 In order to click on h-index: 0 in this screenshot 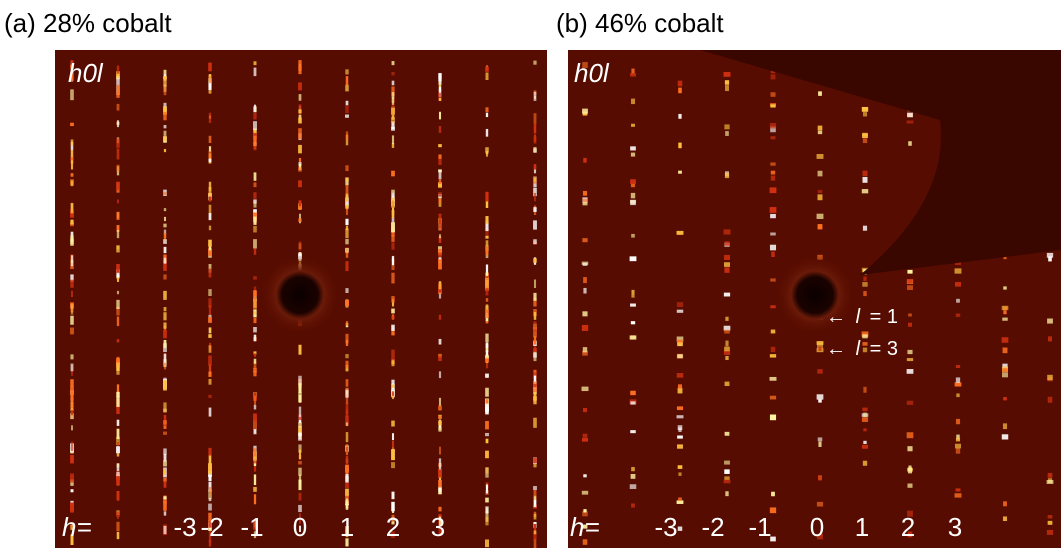, I will do `click(817, 527)`.